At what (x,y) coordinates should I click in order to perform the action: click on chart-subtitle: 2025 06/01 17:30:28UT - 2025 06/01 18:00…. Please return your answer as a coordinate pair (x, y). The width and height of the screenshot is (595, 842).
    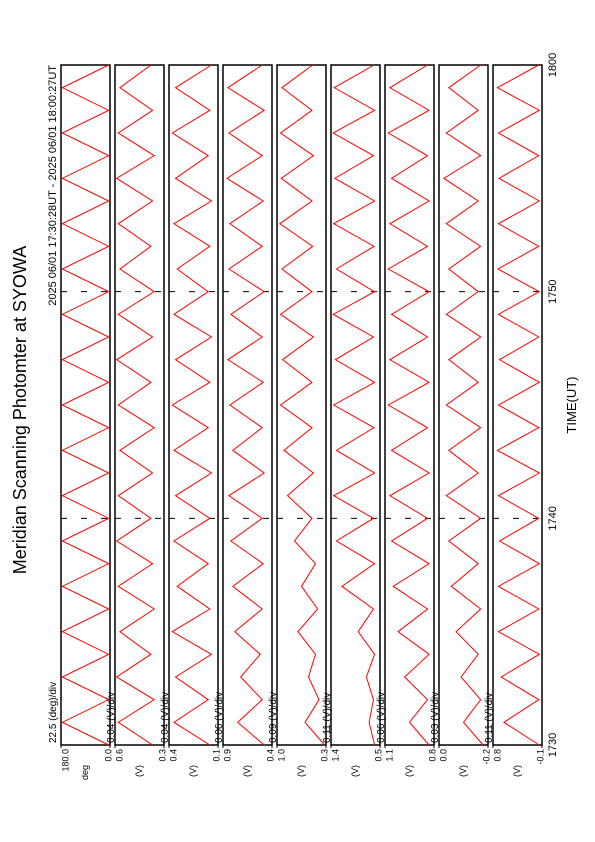
    Looking at the image, I should click on (53, 185).